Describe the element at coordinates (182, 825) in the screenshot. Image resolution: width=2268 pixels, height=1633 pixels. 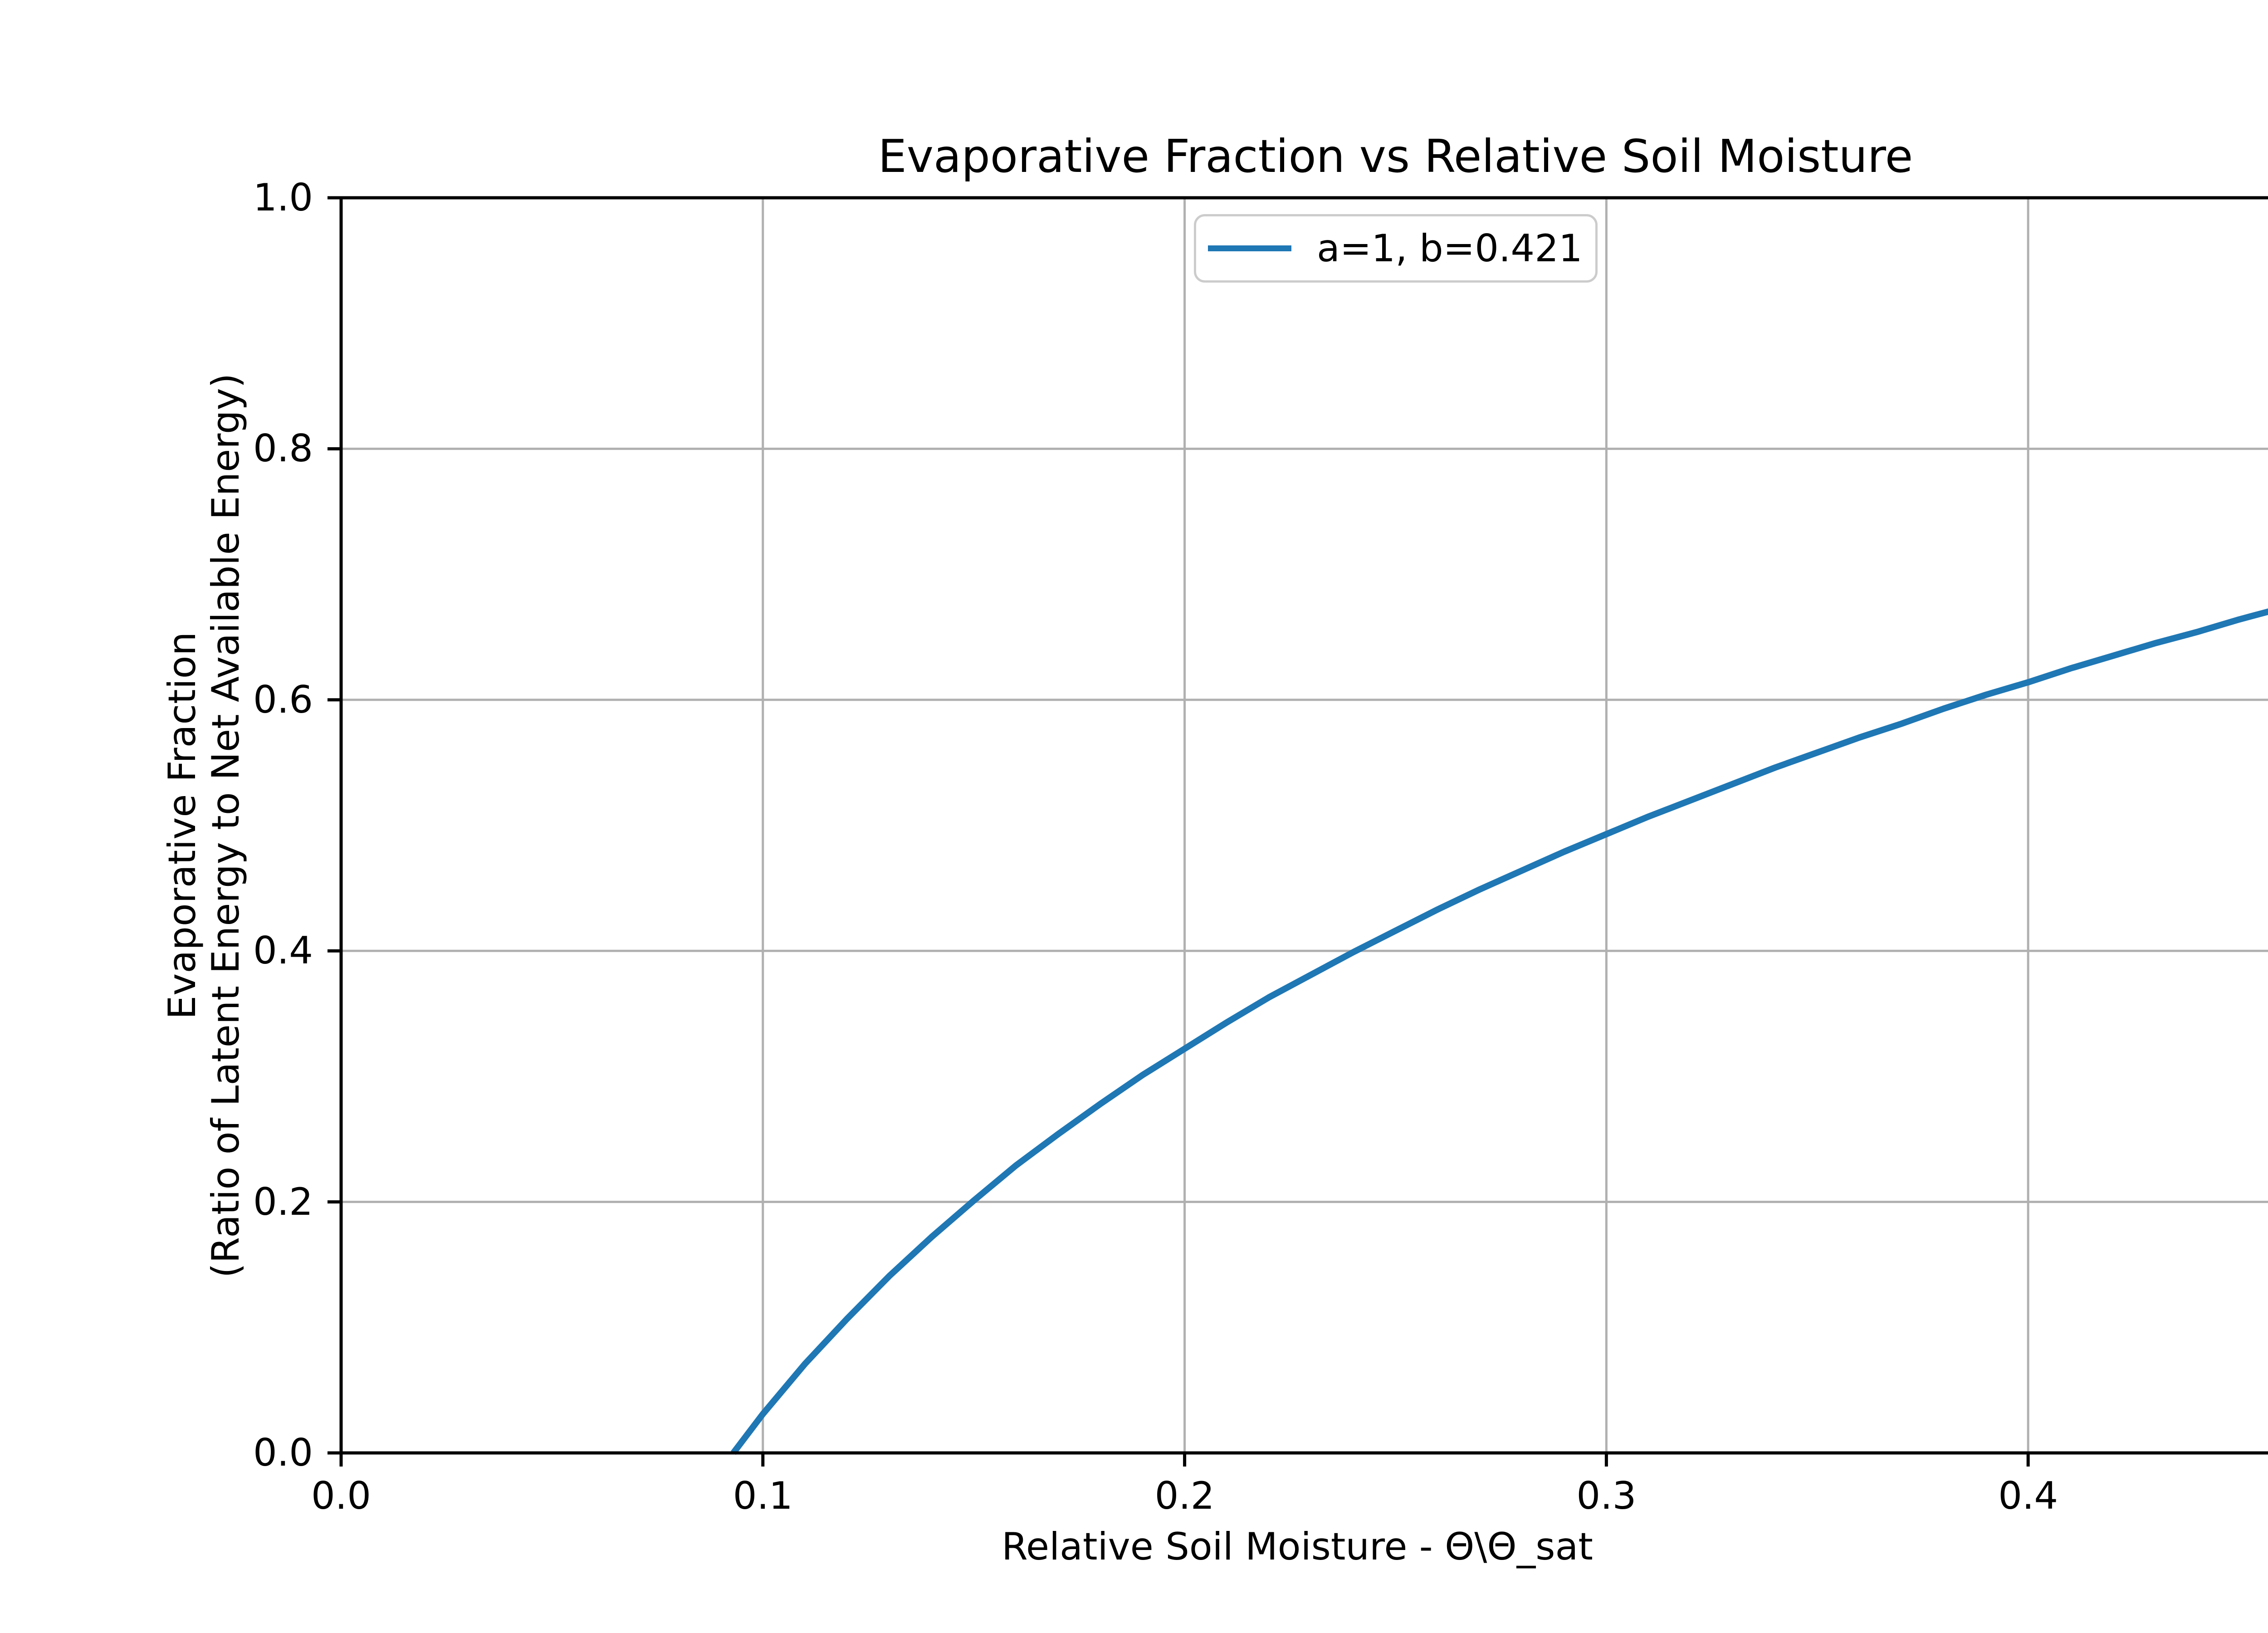
I see `y-axis-label-line1: Evaporative Fraction` at that location.